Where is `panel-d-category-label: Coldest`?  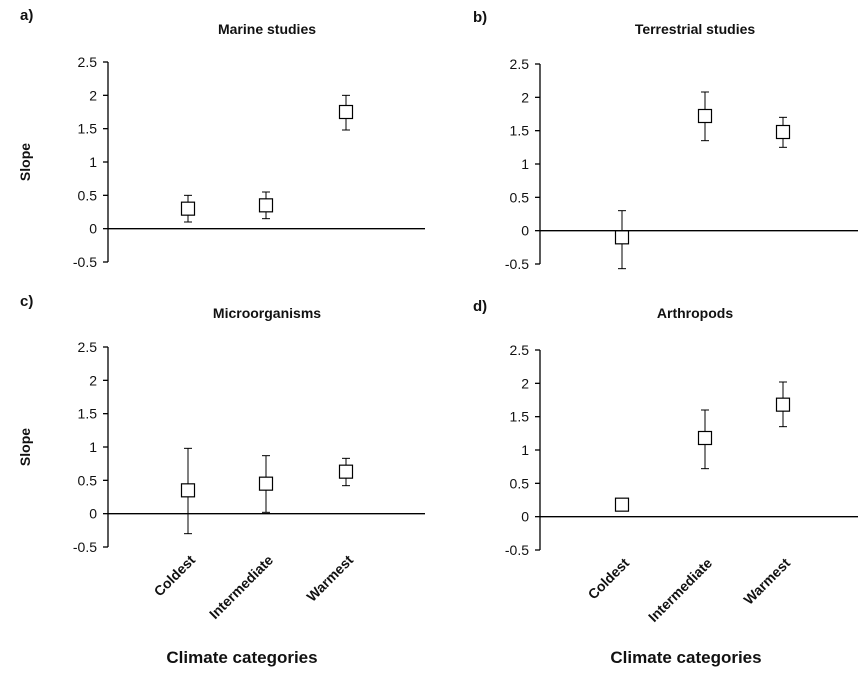
panel-d-category-label: Coldest is located at coordinates (609, 579).